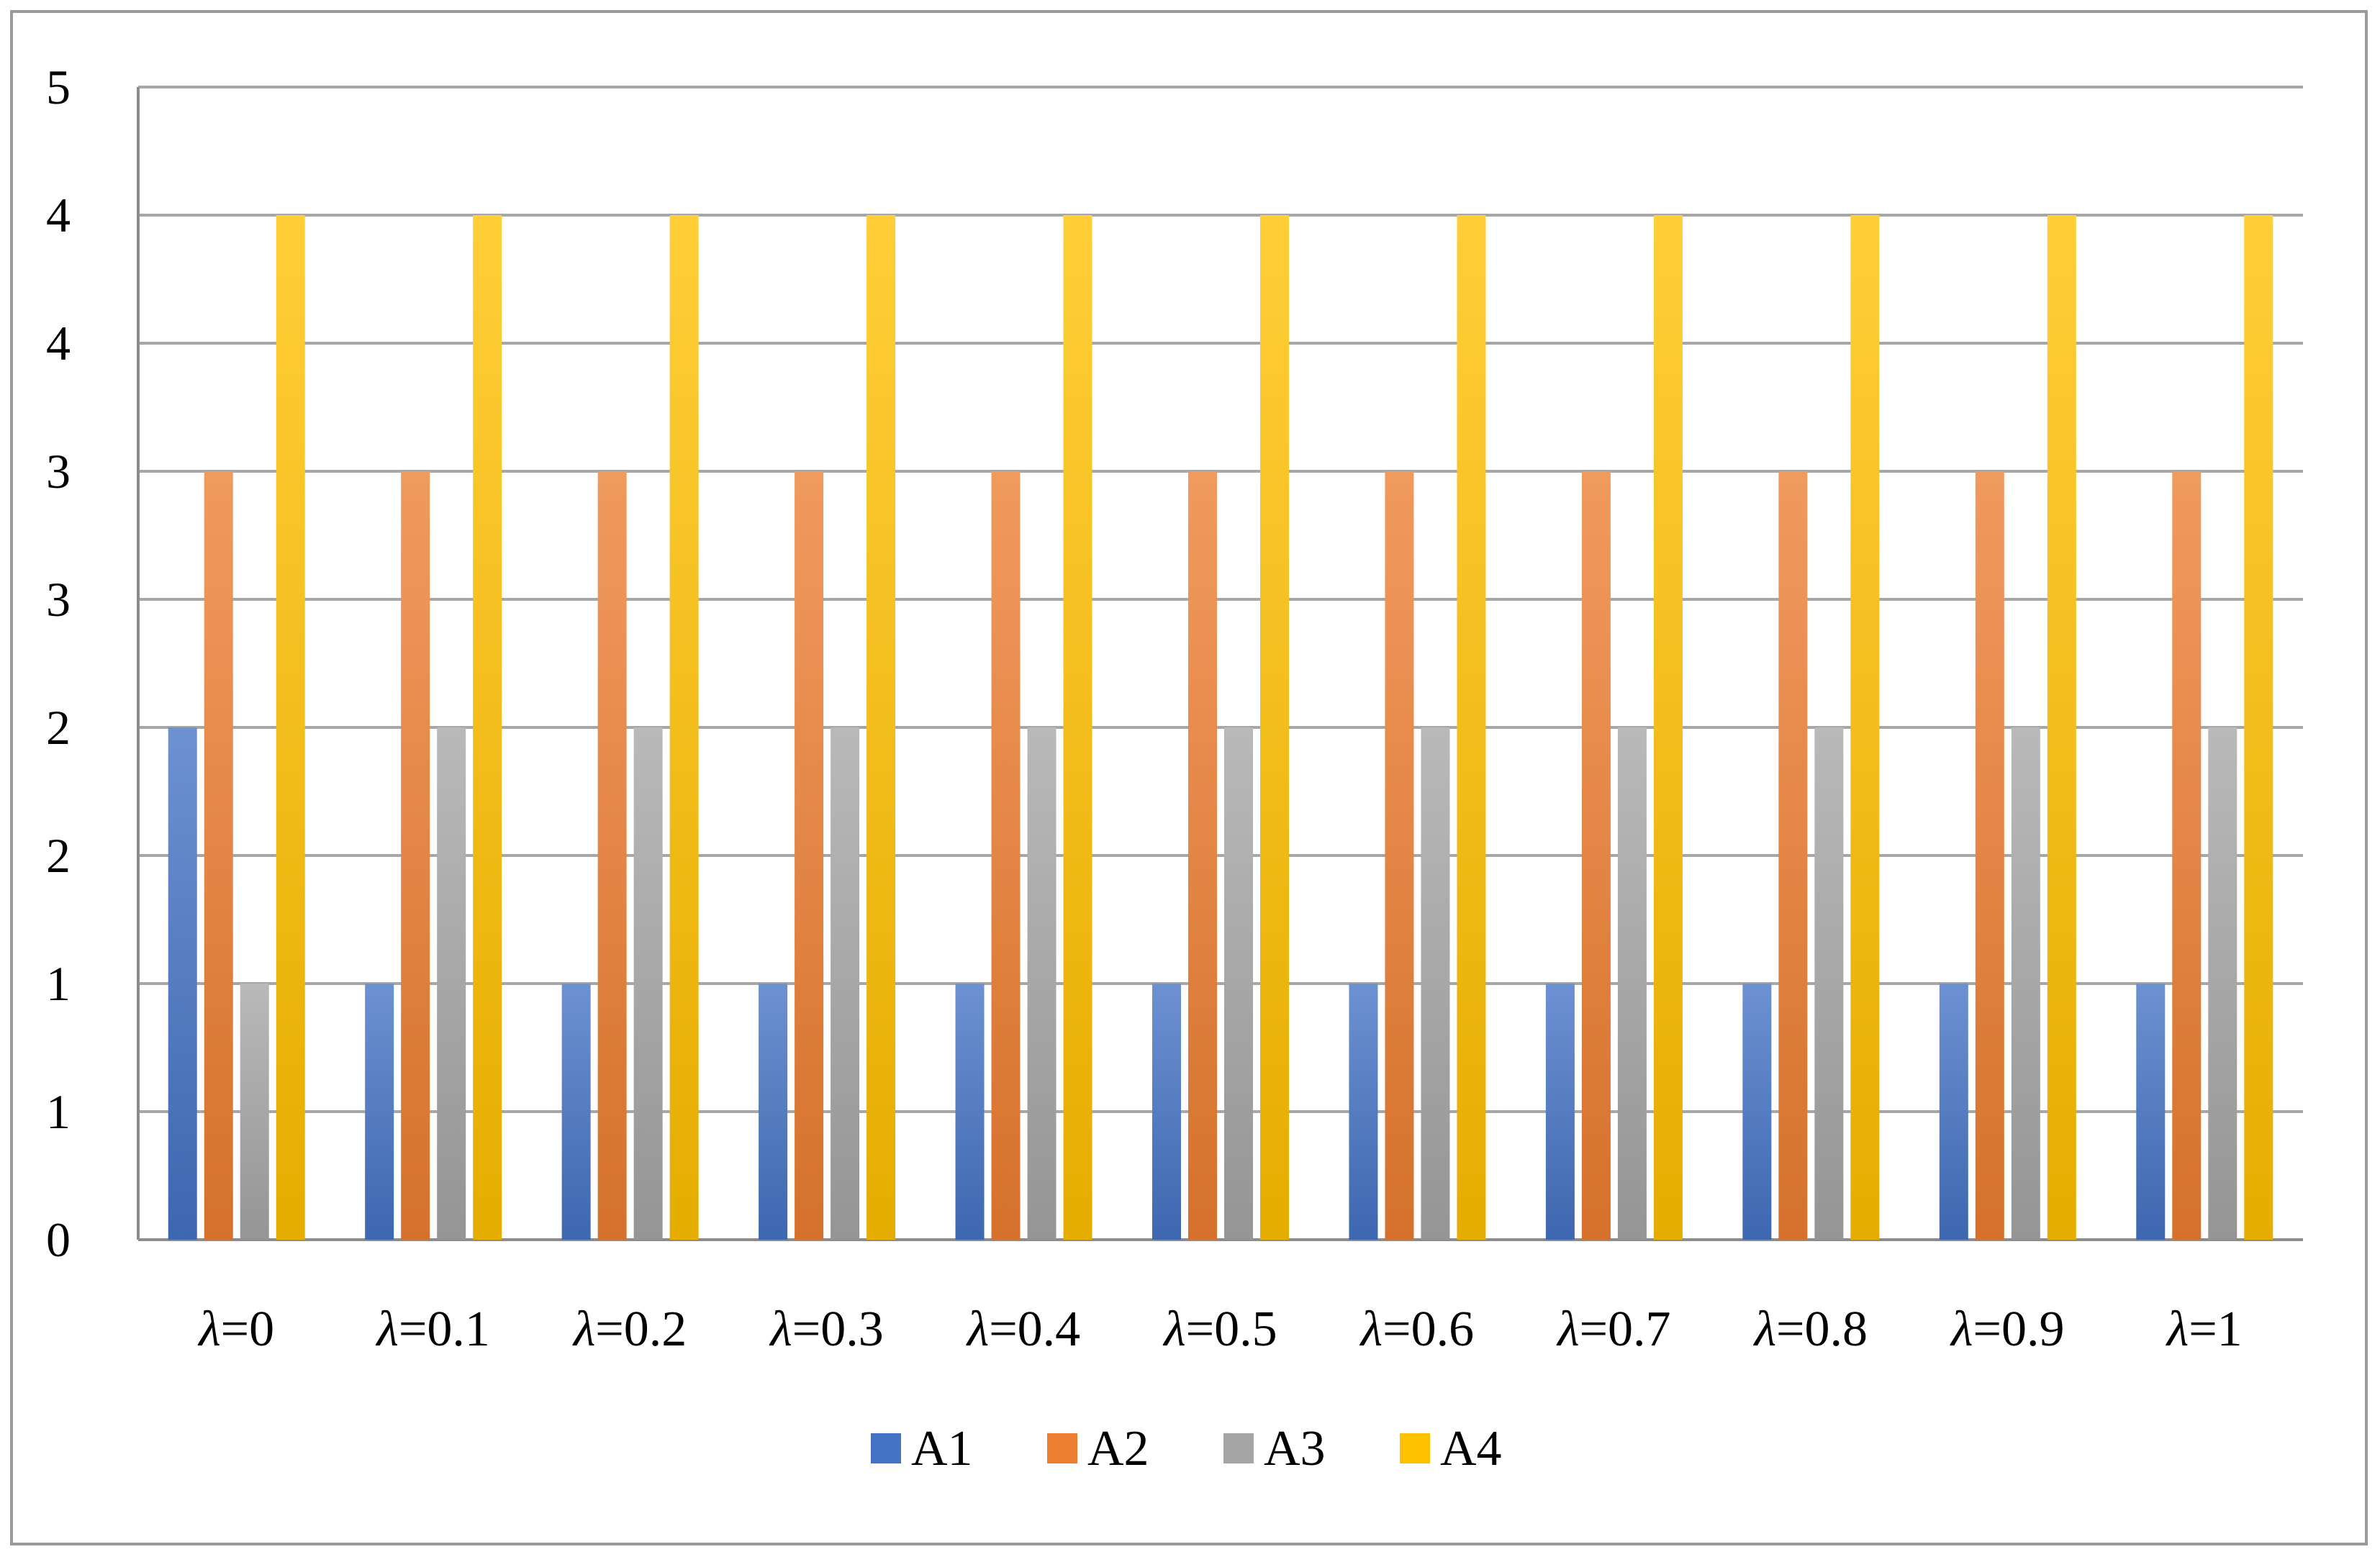 Image resolution: width=2380 pixels, height=1557 pixels. I want to click on legend-swatch-a1, so click(886, 1448).